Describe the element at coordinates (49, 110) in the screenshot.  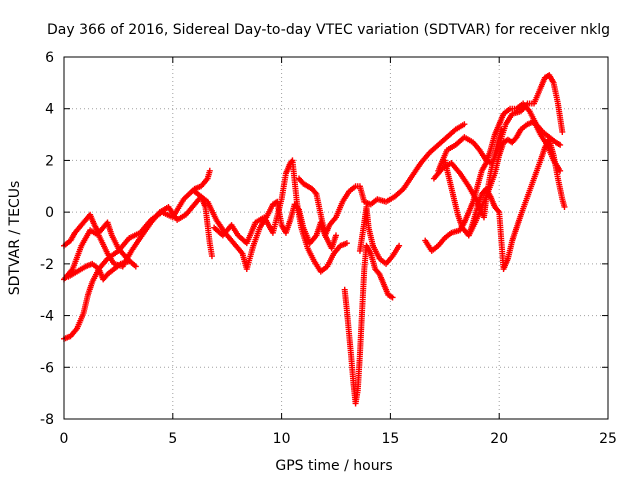
I see `y-tick-label: 4` at that location.